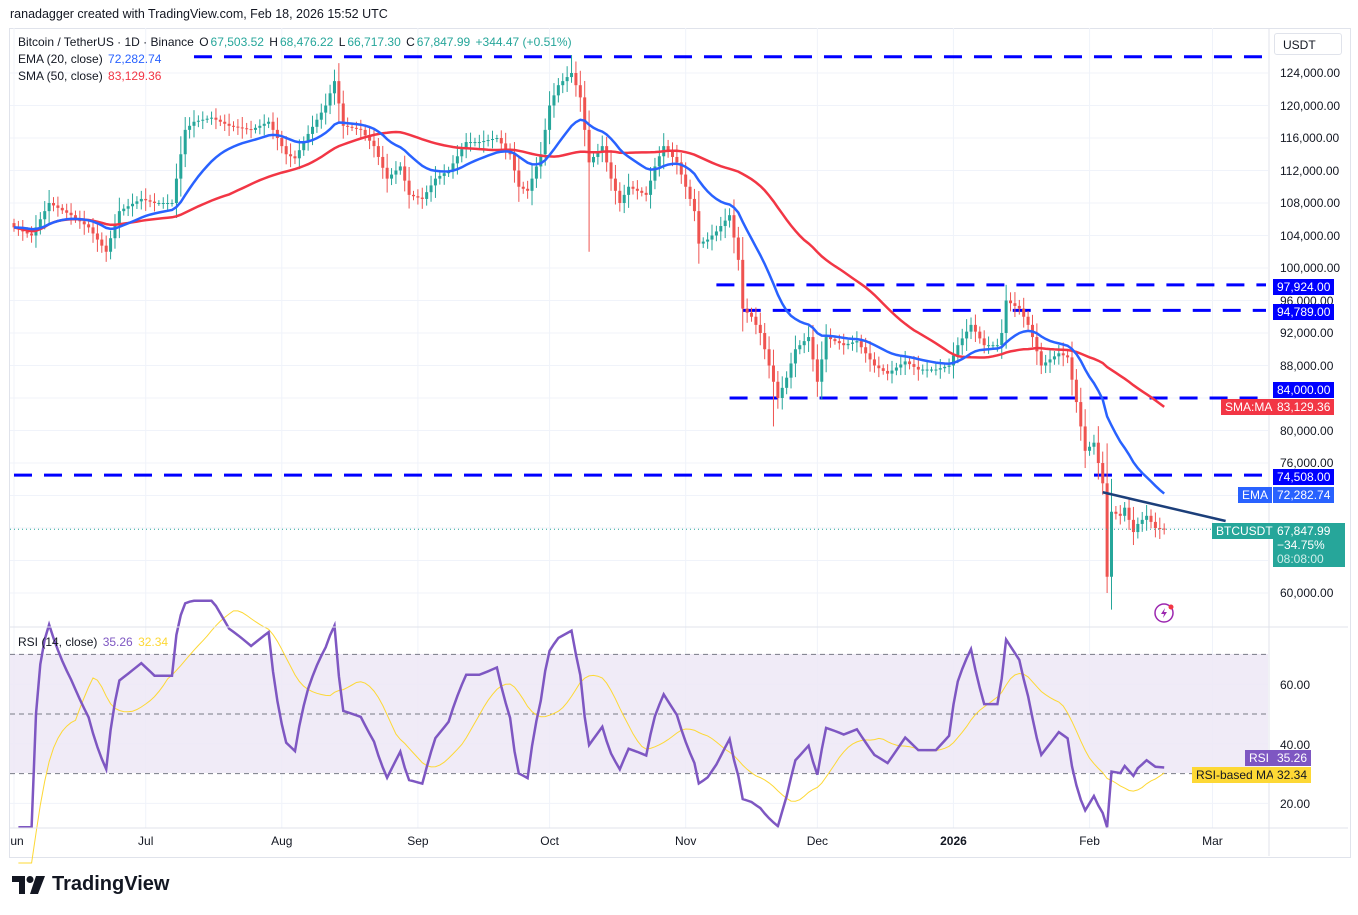 Image resolution: width=1358 pixels, height=915 pixels. What do you see at coordinates (1309, 545) in the screenshot?
I see `last-price-box: 67,847.99 −34.75% 08:08:00` at bounding box center [1309, 545].